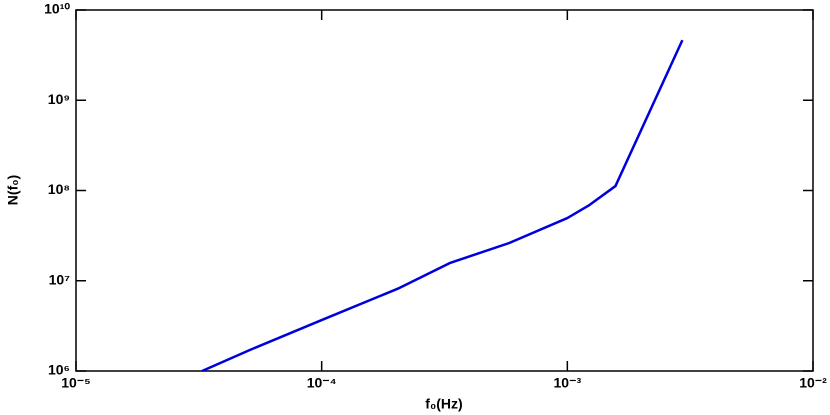 This screenshot has height=415, width=830. I want to click on y-tick-label: 10⁷, so click(60, 279).